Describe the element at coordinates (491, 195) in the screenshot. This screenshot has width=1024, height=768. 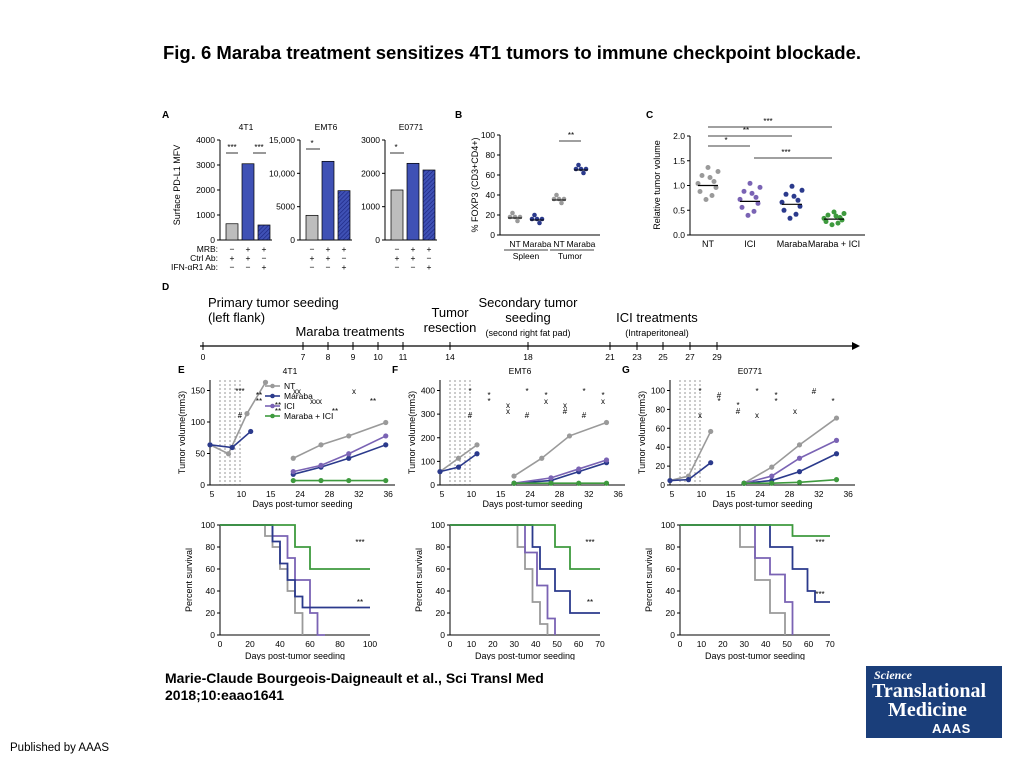
I see `panel-b-tick-label: 40` at that location.